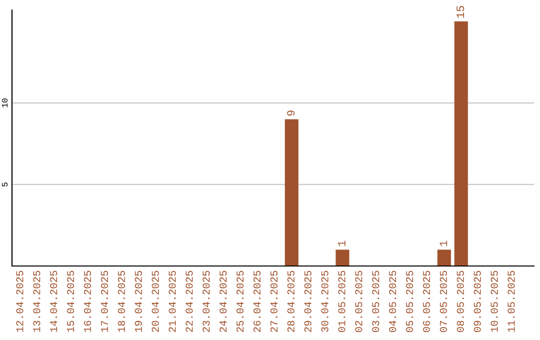 This screenshot has height=340, width=540. Describe the element at coordinates (257, 301) in the screenshot. I see `x-tick-label: 26.04.2025` at that location.